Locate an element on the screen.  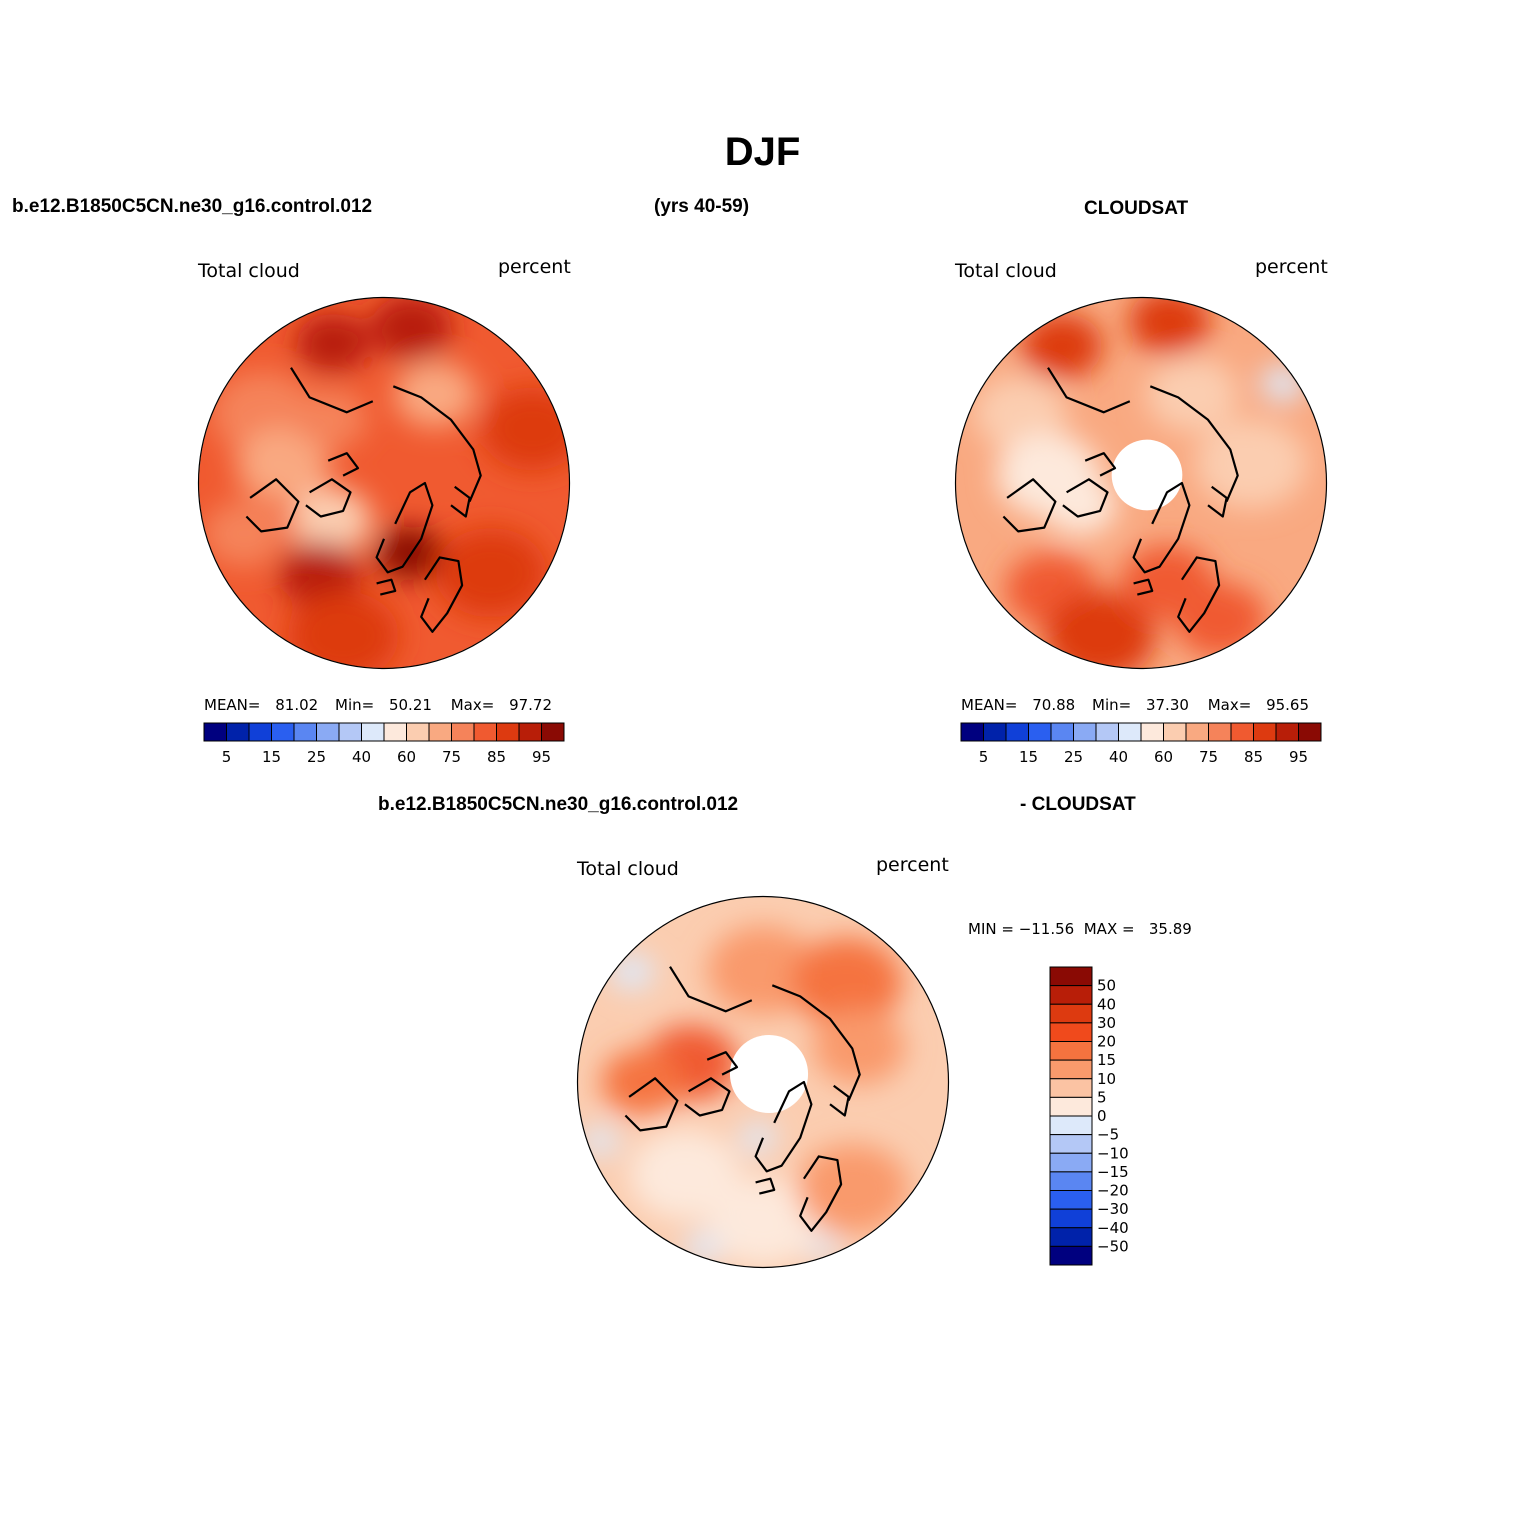
obs-label: CLOUDSAT is located at coordinates (1136, 208).